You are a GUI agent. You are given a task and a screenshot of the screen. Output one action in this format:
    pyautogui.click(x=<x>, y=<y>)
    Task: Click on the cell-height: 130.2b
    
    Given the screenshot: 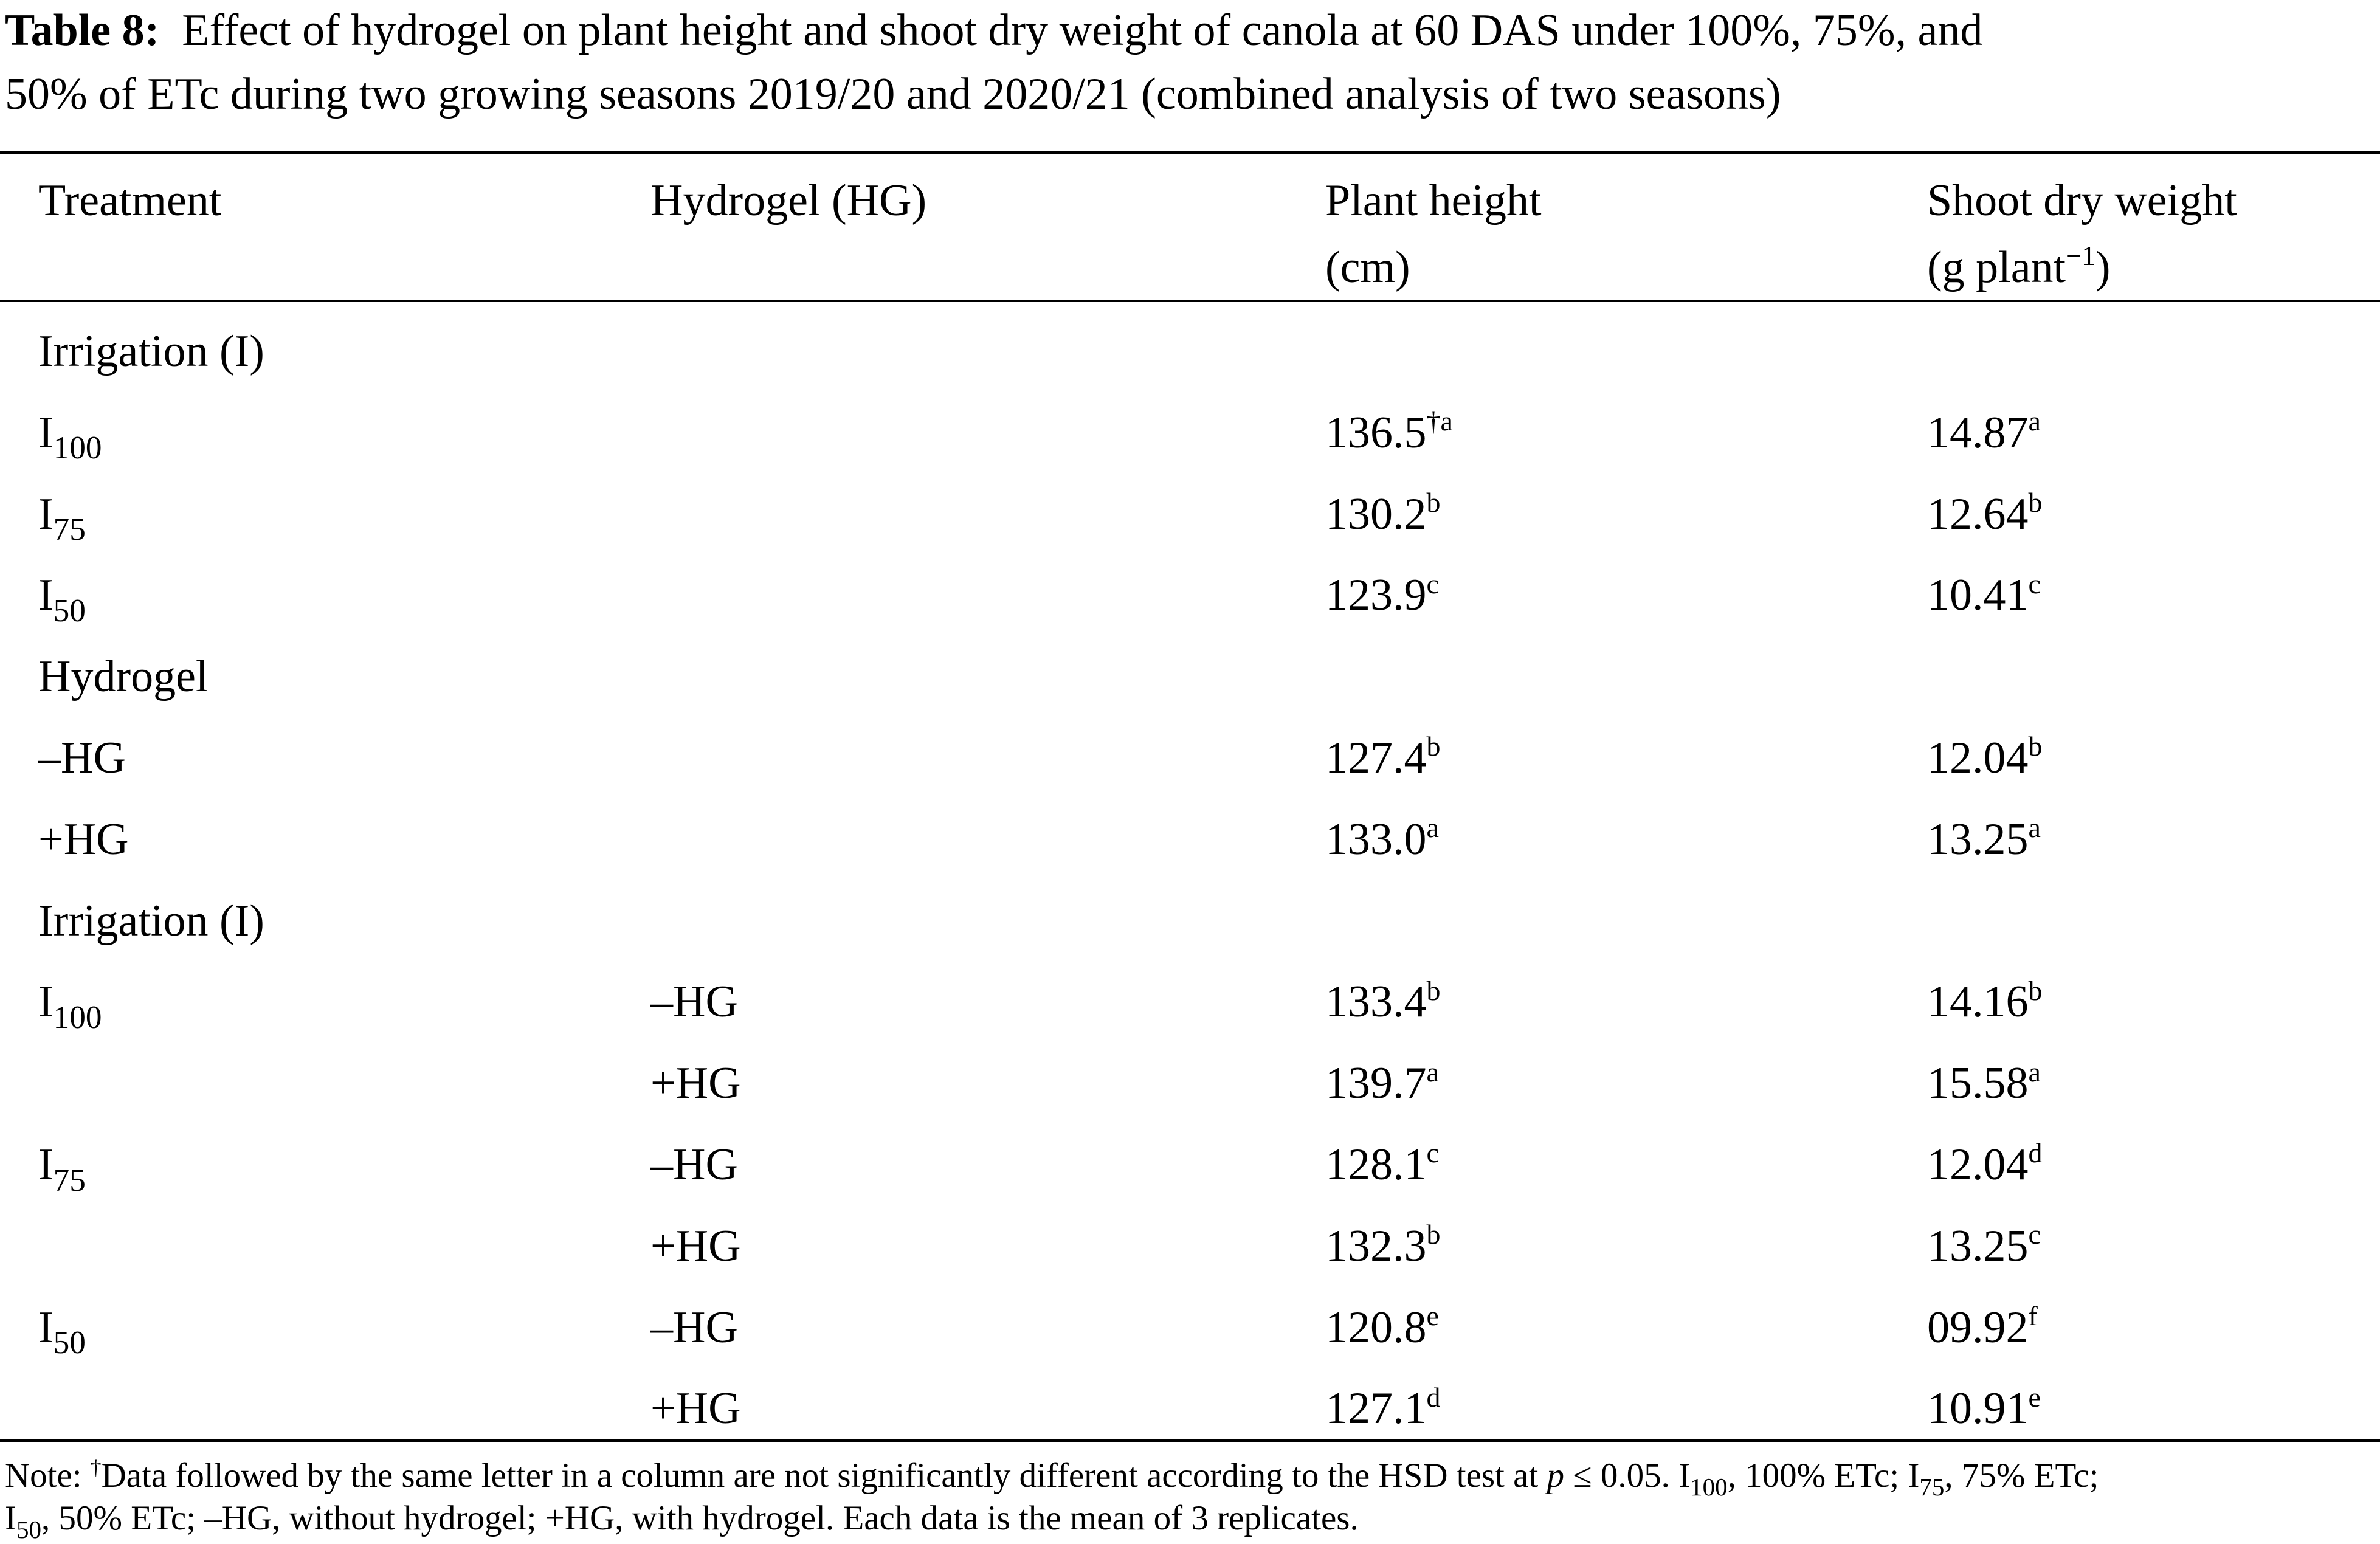 What is the action you would take?
    pyautogui.click(x=1382, y=517)
    